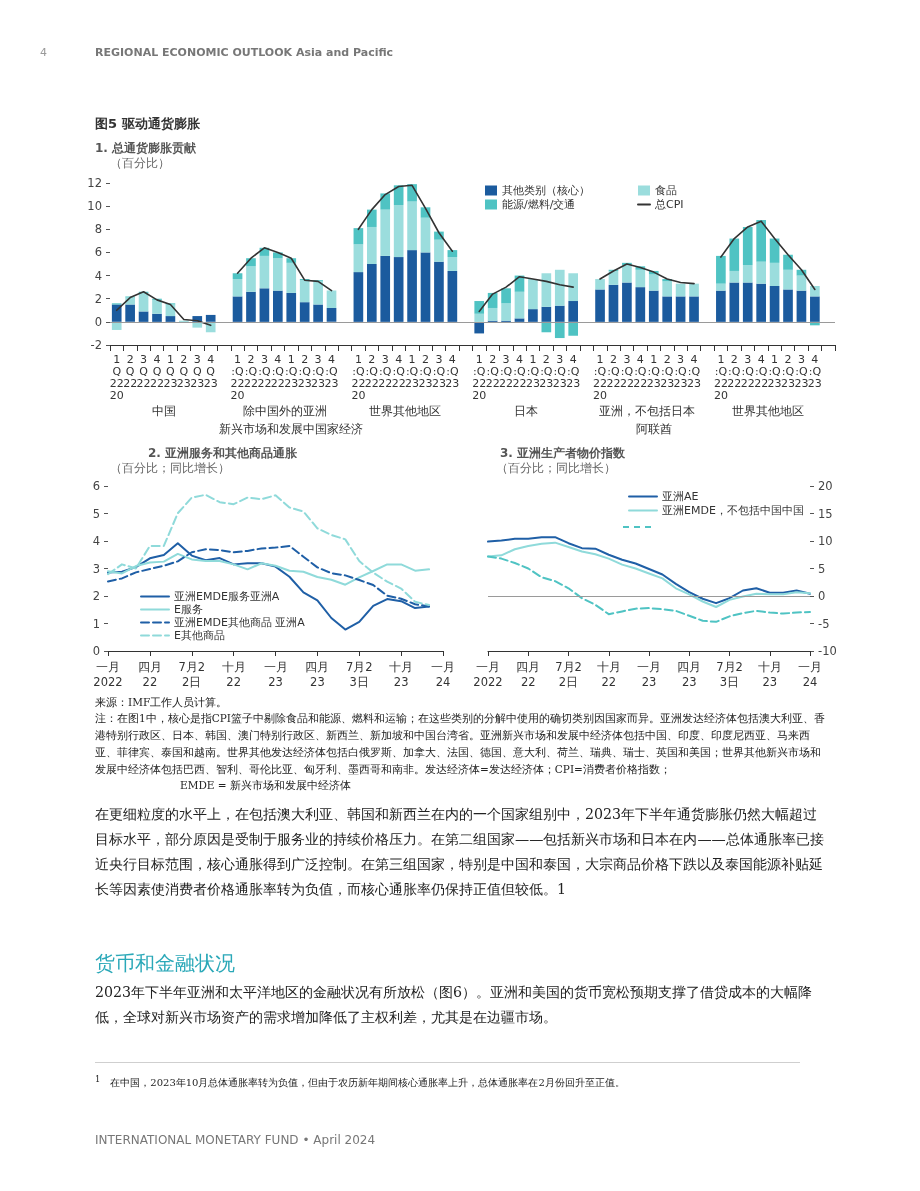 The width and height of the screenshot is (920, 1191). Describe the element at coordinates (183, 371) in the screenshot. I see `x-tick-label: 2 Q 23` at that location.